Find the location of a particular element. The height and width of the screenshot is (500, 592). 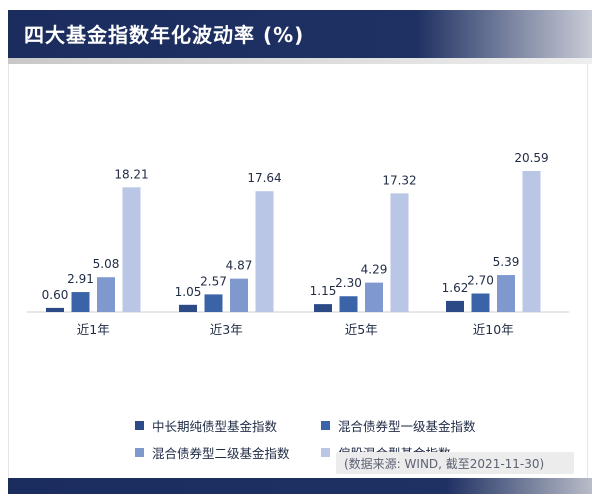

legend-item: 混合债券型一级基金指数 is located at coordinates (416, 425).